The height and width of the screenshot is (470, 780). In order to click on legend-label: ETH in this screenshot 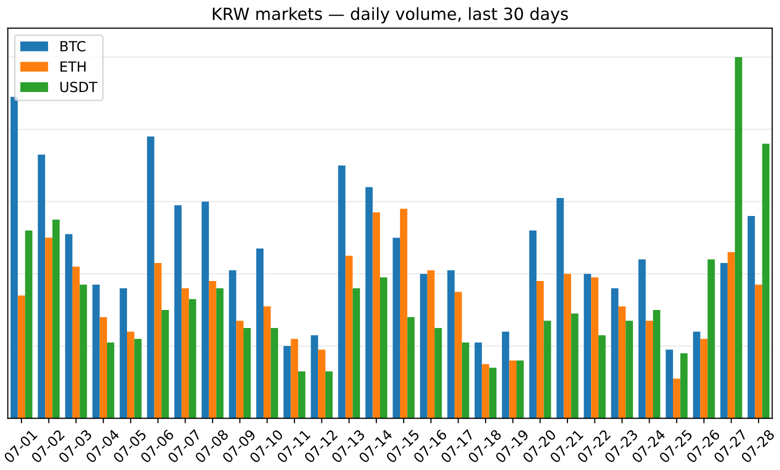, I will do `click(73, 67)`.